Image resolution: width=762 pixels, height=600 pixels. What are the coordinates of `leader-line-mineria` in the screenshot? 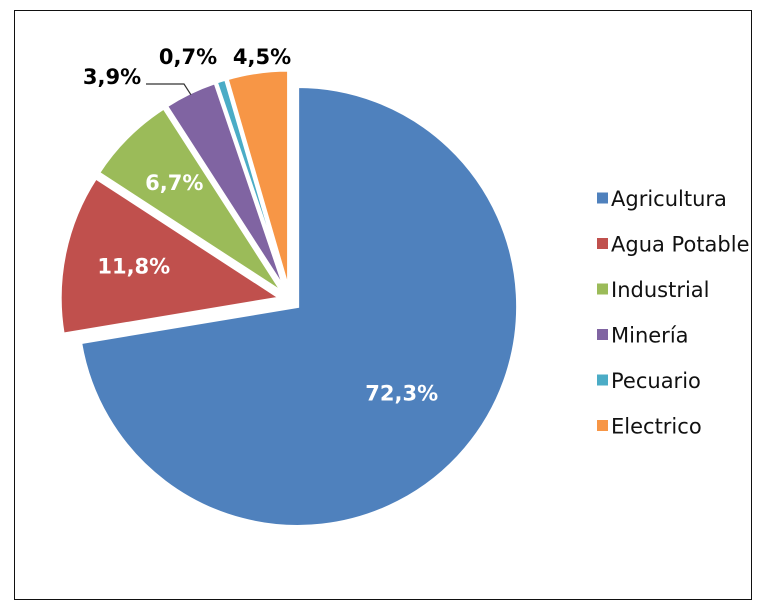 It's located at (169, 89).